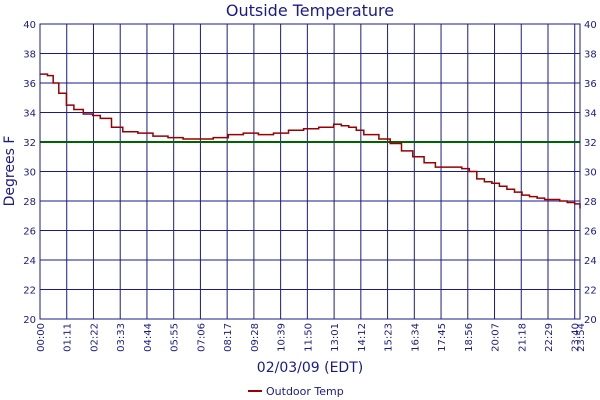 The width and height of the screenshot is (600, 400). What do you see at coordinates (29, 143) in the screenshot?
I see `y-tick-label-left: 32` at bounding box center [29, 143].